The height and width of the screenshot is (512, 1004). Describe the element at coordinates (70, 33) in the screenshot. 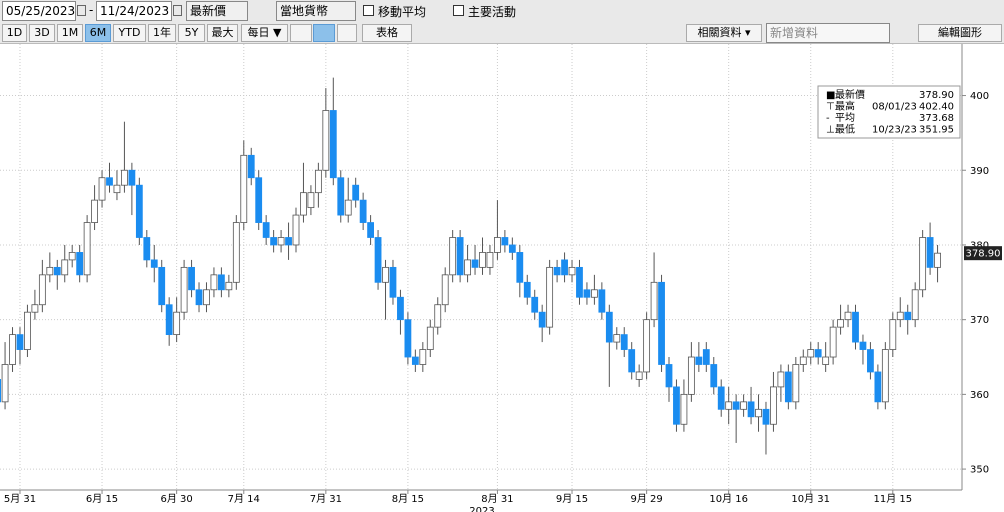

I see `range-button: 1M` at that location.